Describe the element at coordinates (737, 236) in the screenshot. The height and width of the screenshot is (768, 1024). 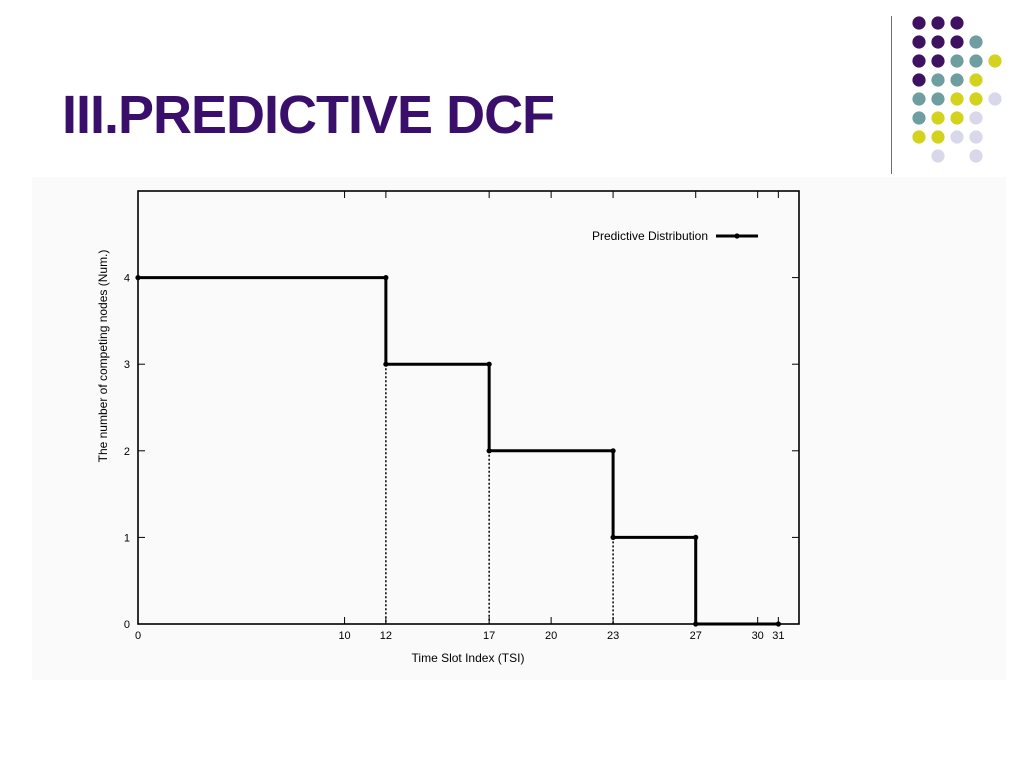
I see `legend-marker` at that location.